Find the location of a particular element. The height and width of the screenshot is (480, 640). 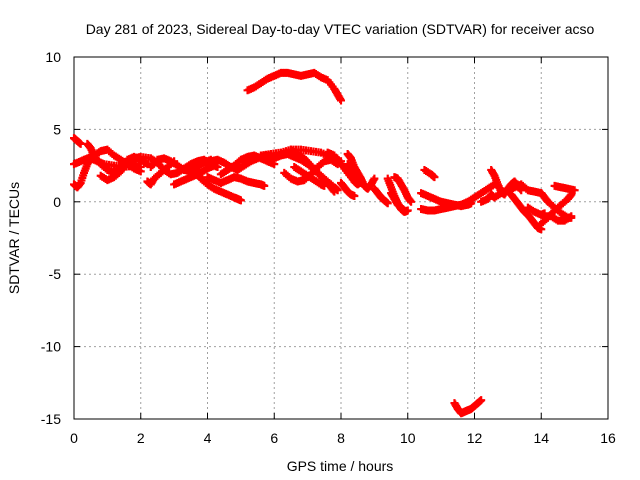

x-tick-label: 0 is located at coordinates (74, 438).